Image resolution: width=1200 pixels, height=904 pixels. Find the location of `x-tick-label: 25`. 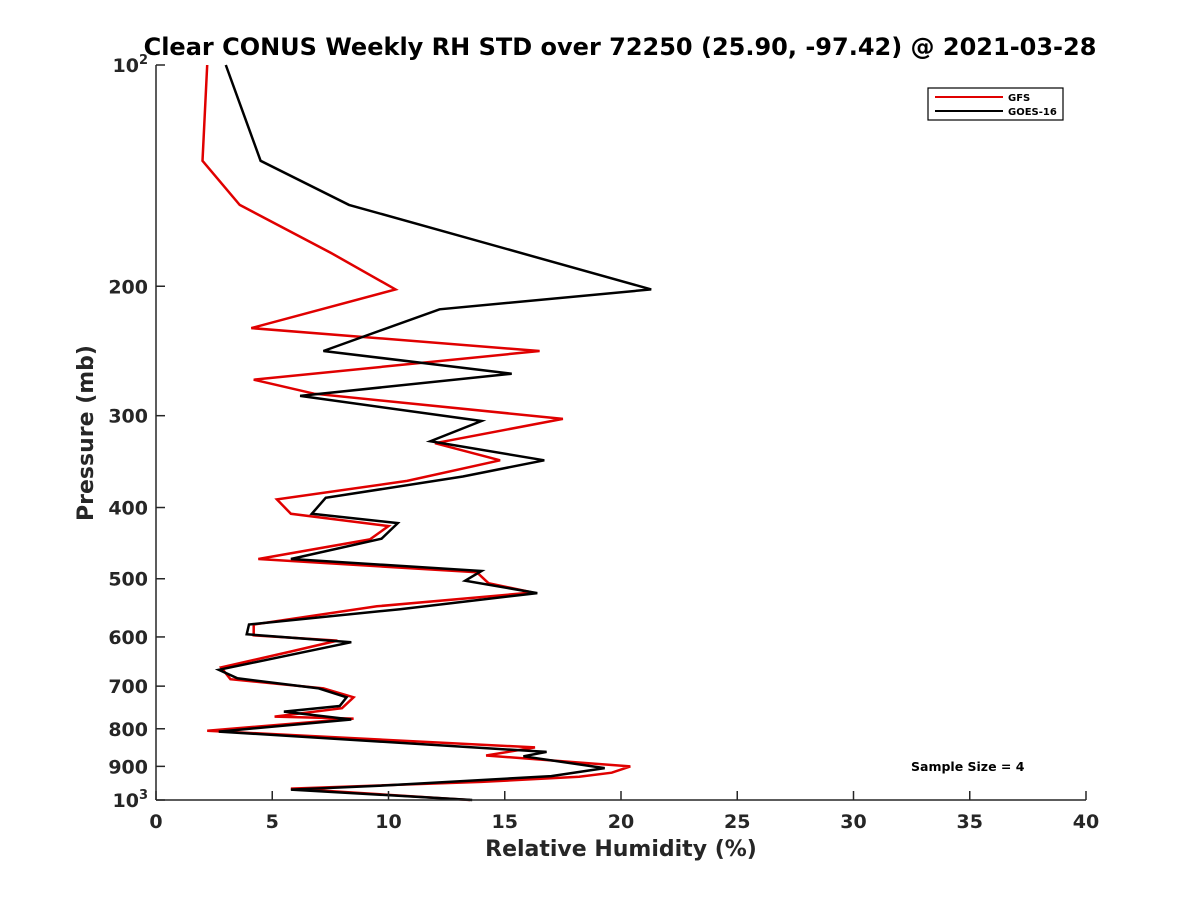

x-tick-label: 25 is located at coordinates (737, 822).